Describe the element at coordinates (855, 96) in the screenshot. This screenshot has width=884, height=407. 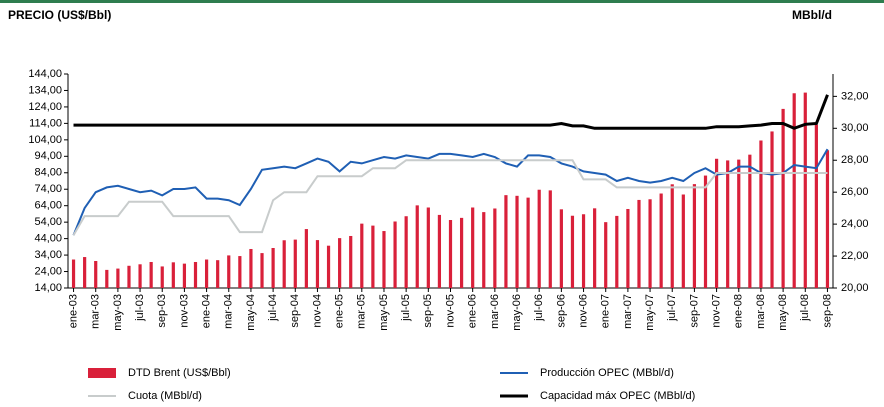
I see `y2-tick-label: 32,00` at that location.